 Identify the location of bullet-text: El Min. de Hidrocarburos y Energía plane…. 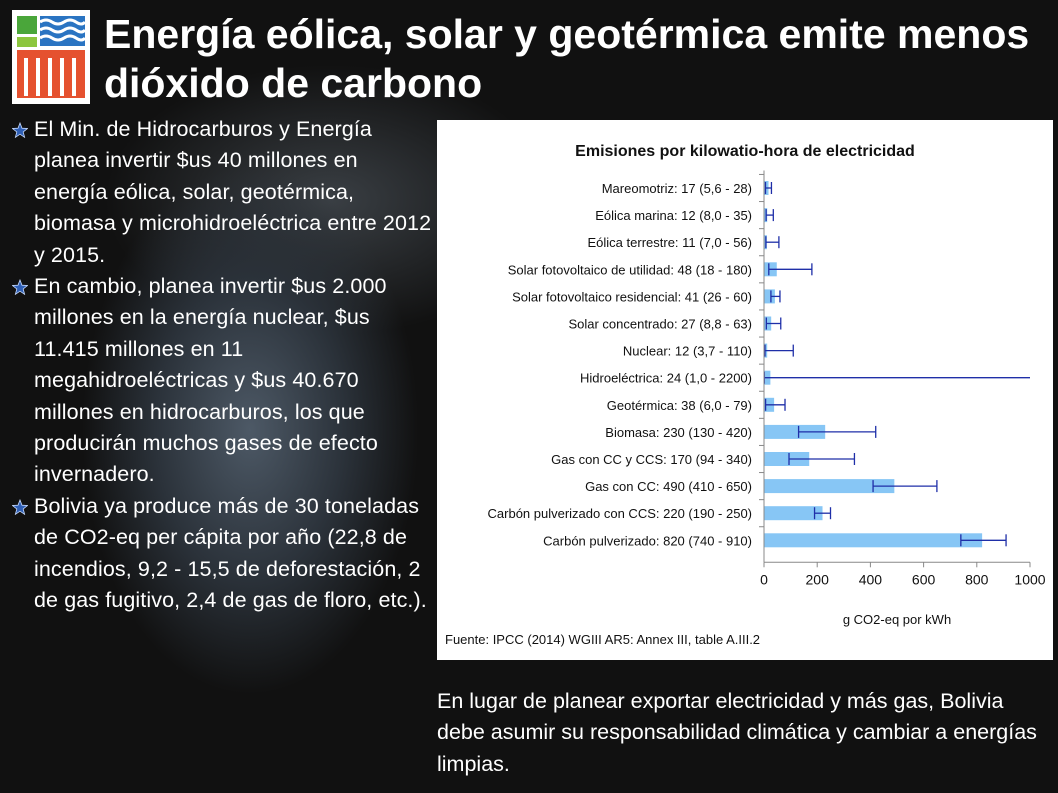
(233, 192).